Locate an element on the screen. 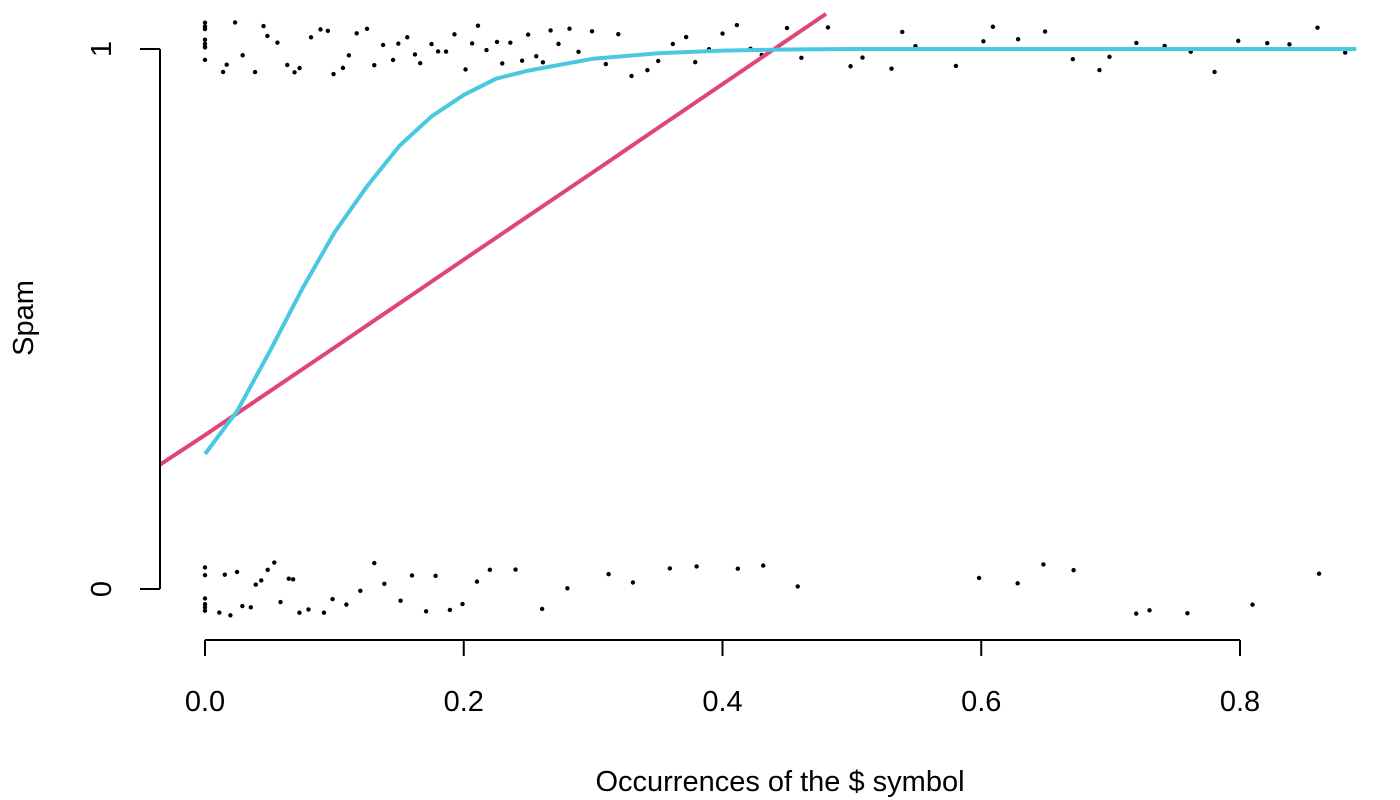  x-tick-label: 0.6 is located at coordinates (981, 702).